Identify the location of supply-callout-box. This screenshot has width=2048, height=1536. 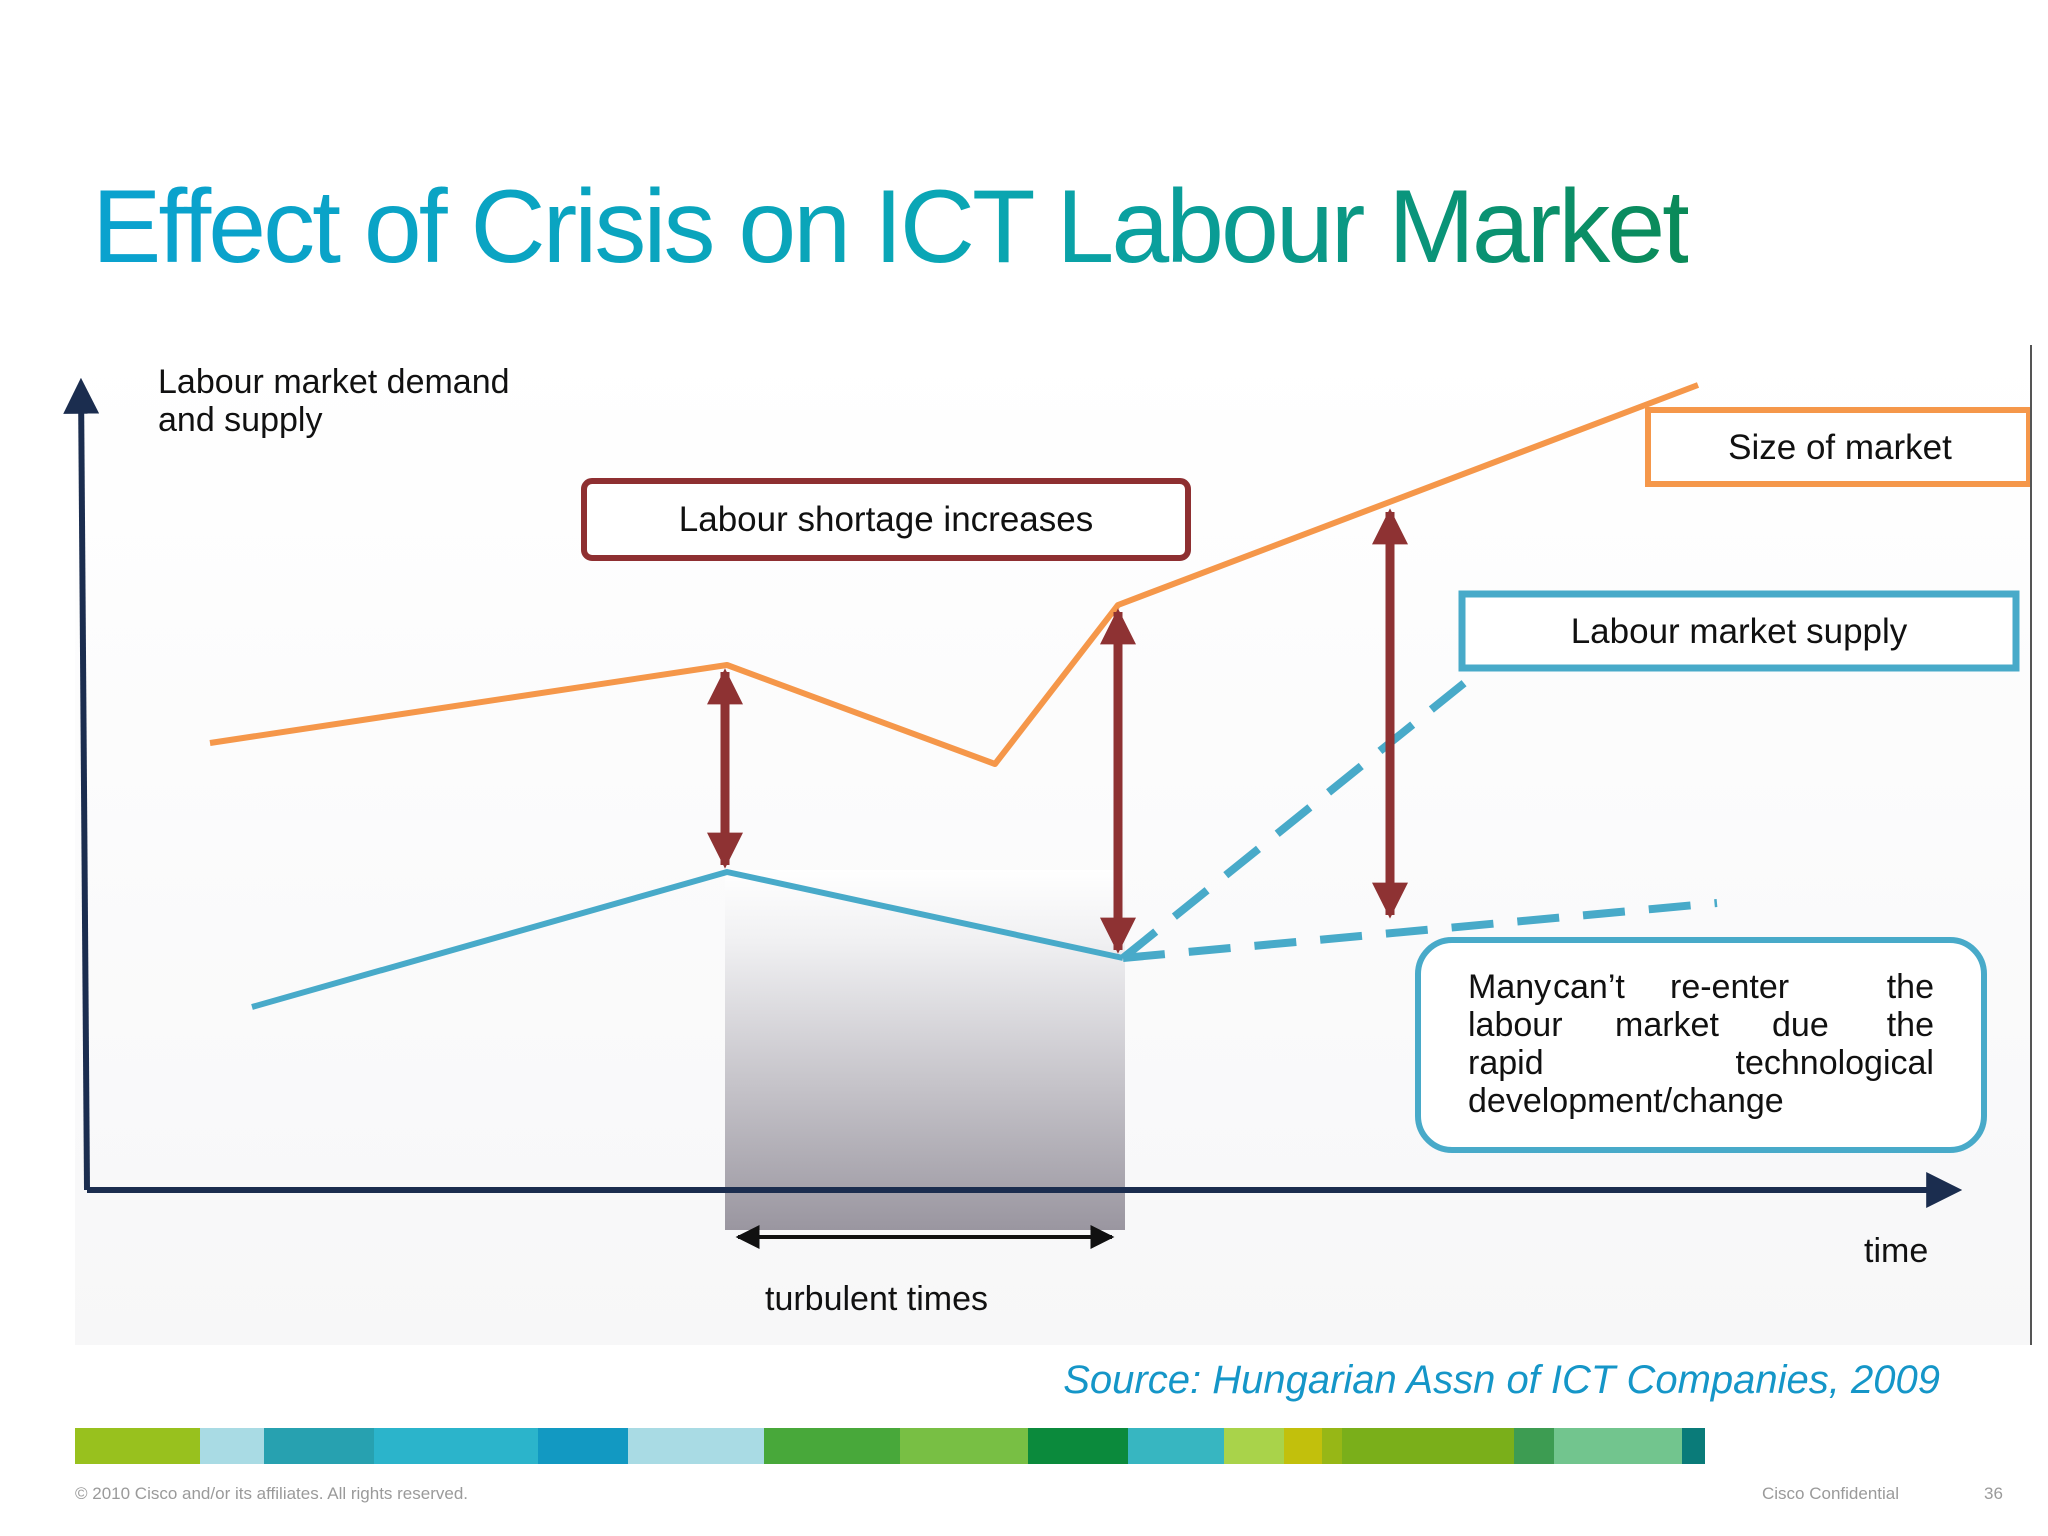
(1739, 631).